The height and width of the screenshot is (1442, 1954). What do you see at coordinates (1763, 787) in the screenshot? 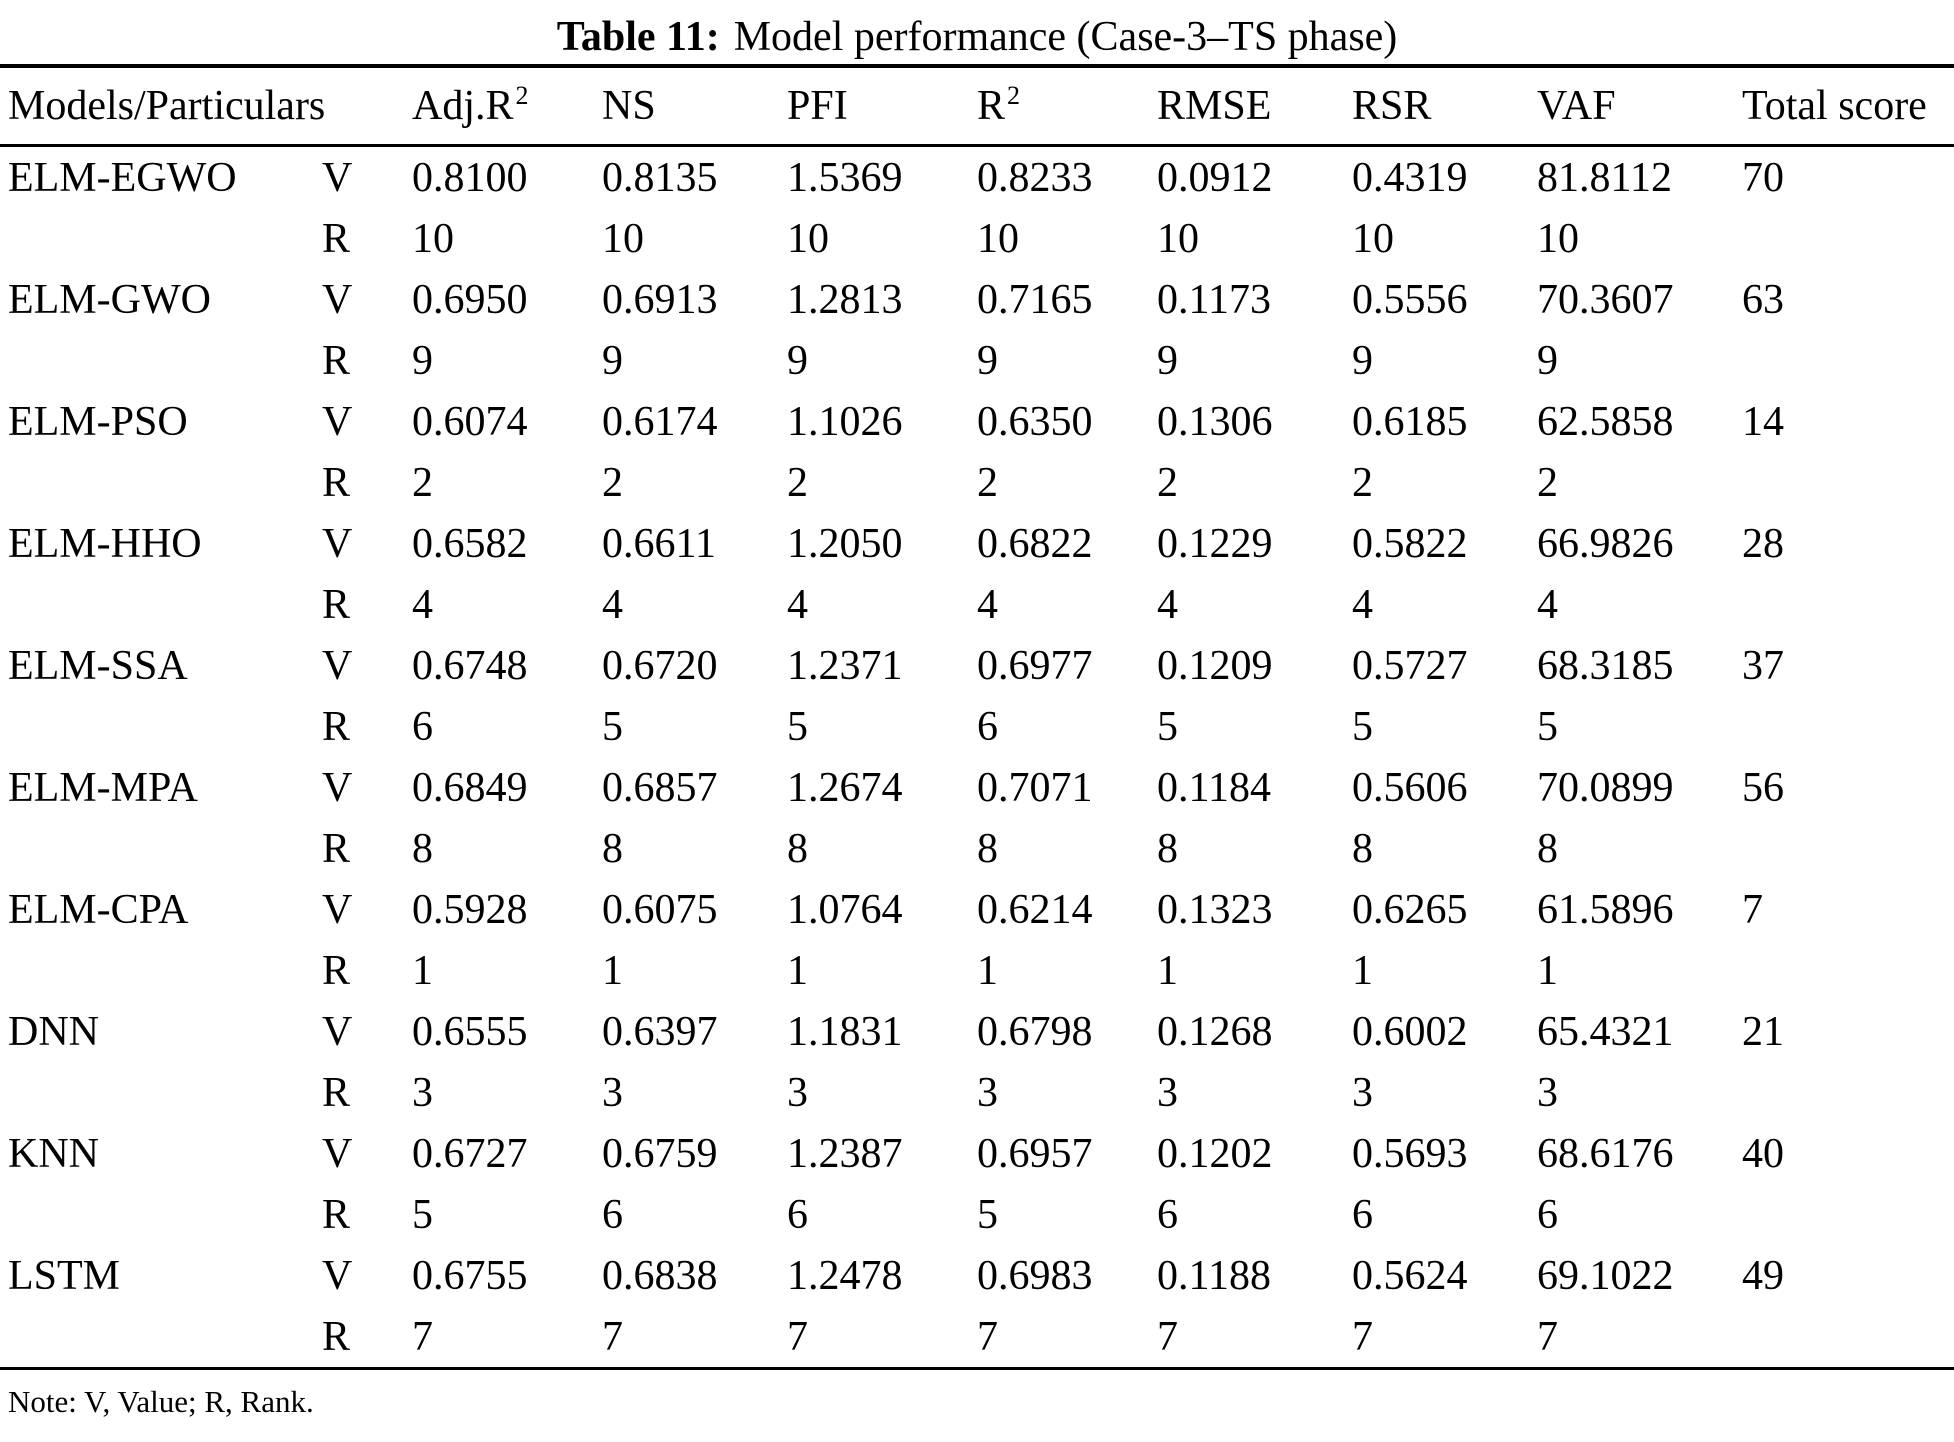
I see `total-score: 56` at bounding box center [1763, 787].